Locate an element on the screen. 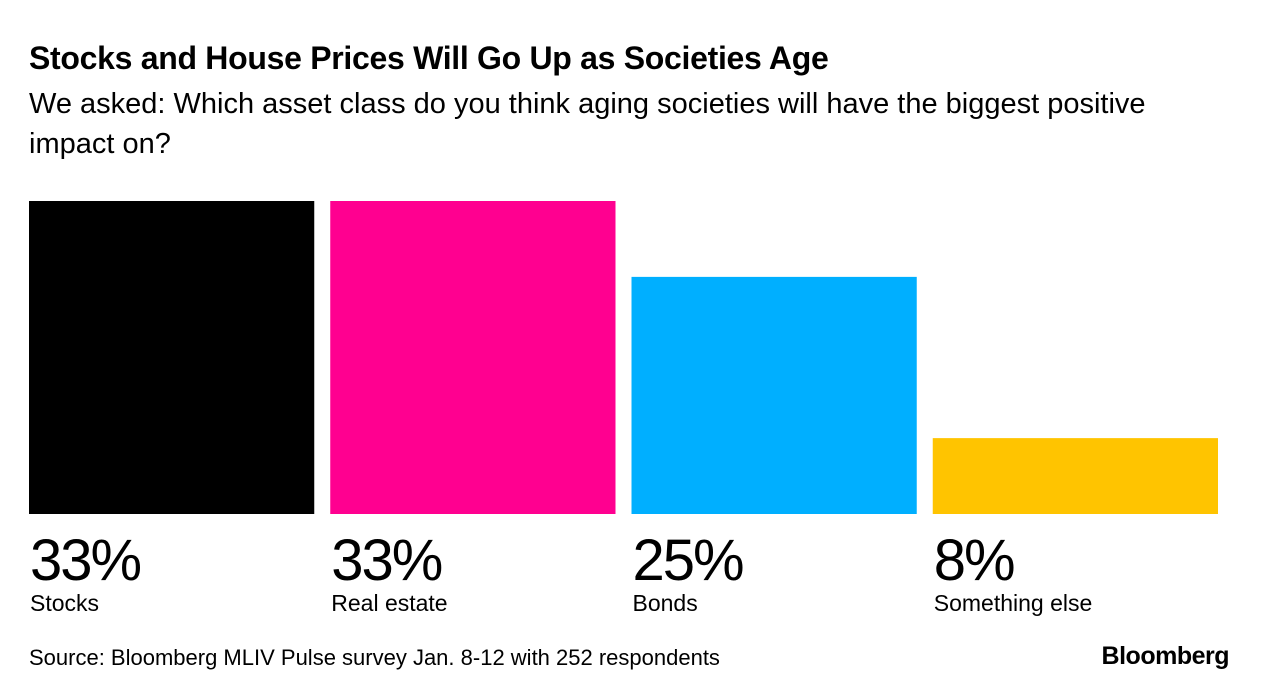 The height and width of the screenshot is (700, 1267). bar-something-else is located at coordinates (1075, 476).